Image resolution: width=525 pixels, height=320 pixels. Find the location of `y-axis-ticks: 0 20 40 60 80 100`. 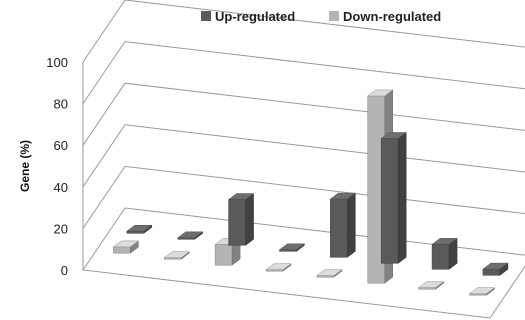

y-axis-ticks: 0 20 40 60 80 100 is located at coordinates (57, 166).